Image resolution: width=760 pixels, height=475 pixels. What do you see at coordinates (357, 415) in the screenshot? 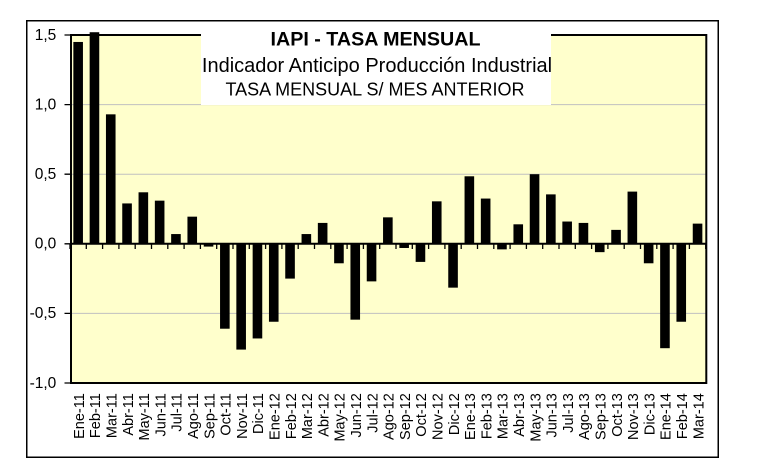
I see `svg-text: Jun-12` at bounding box center [357, 415].